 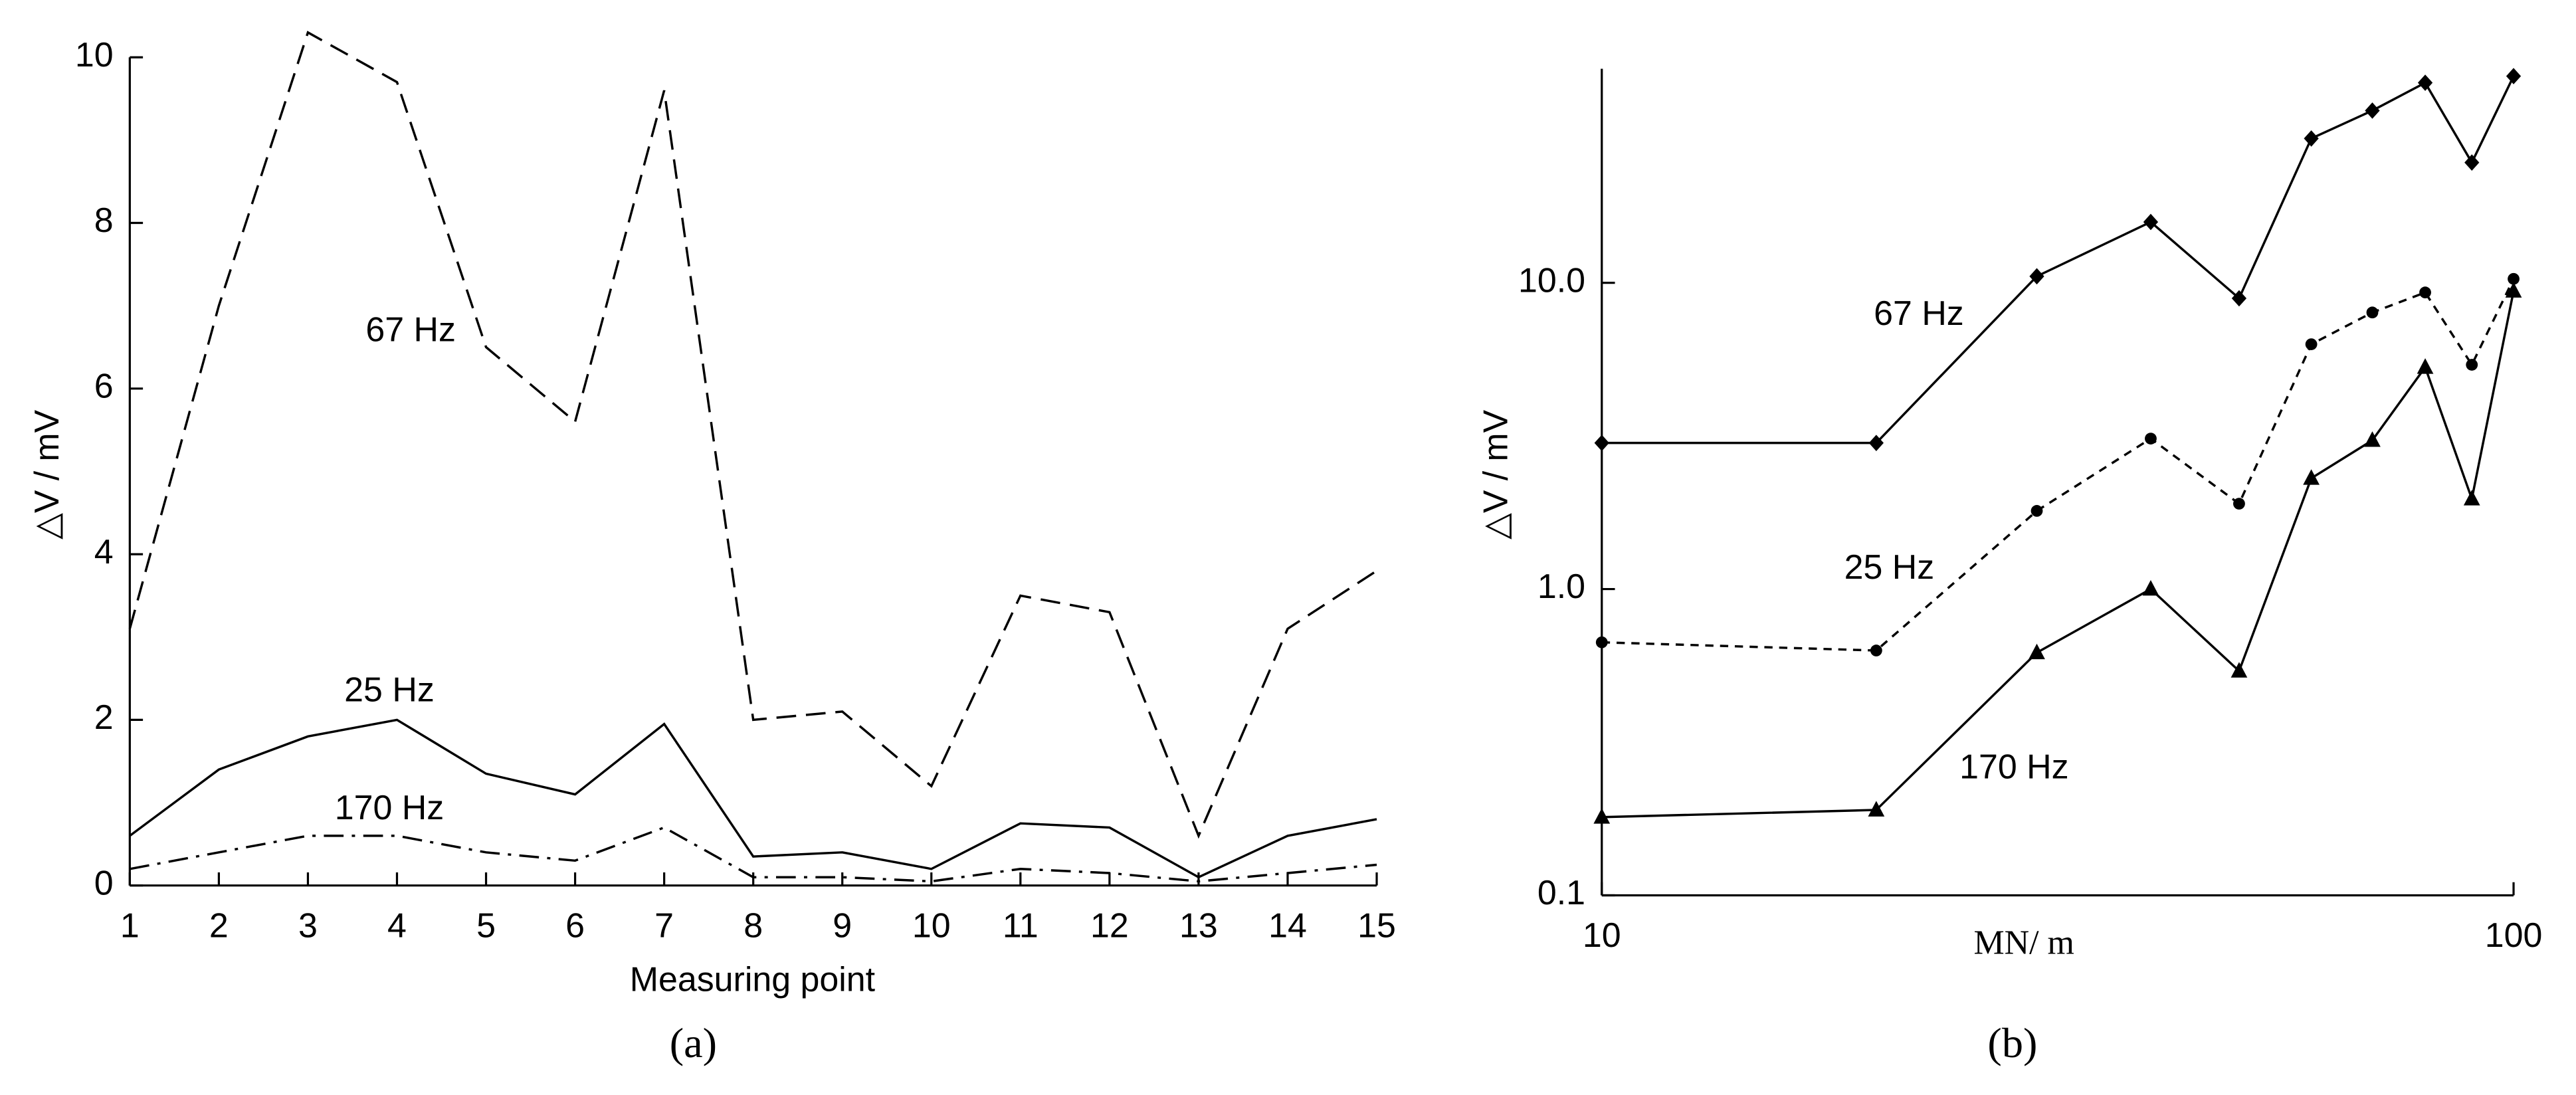 What do you see at coordinates (1561, 586) in the screenshot?
I see `y-tick-label: 1.0` at bounding box center [1561, 586].